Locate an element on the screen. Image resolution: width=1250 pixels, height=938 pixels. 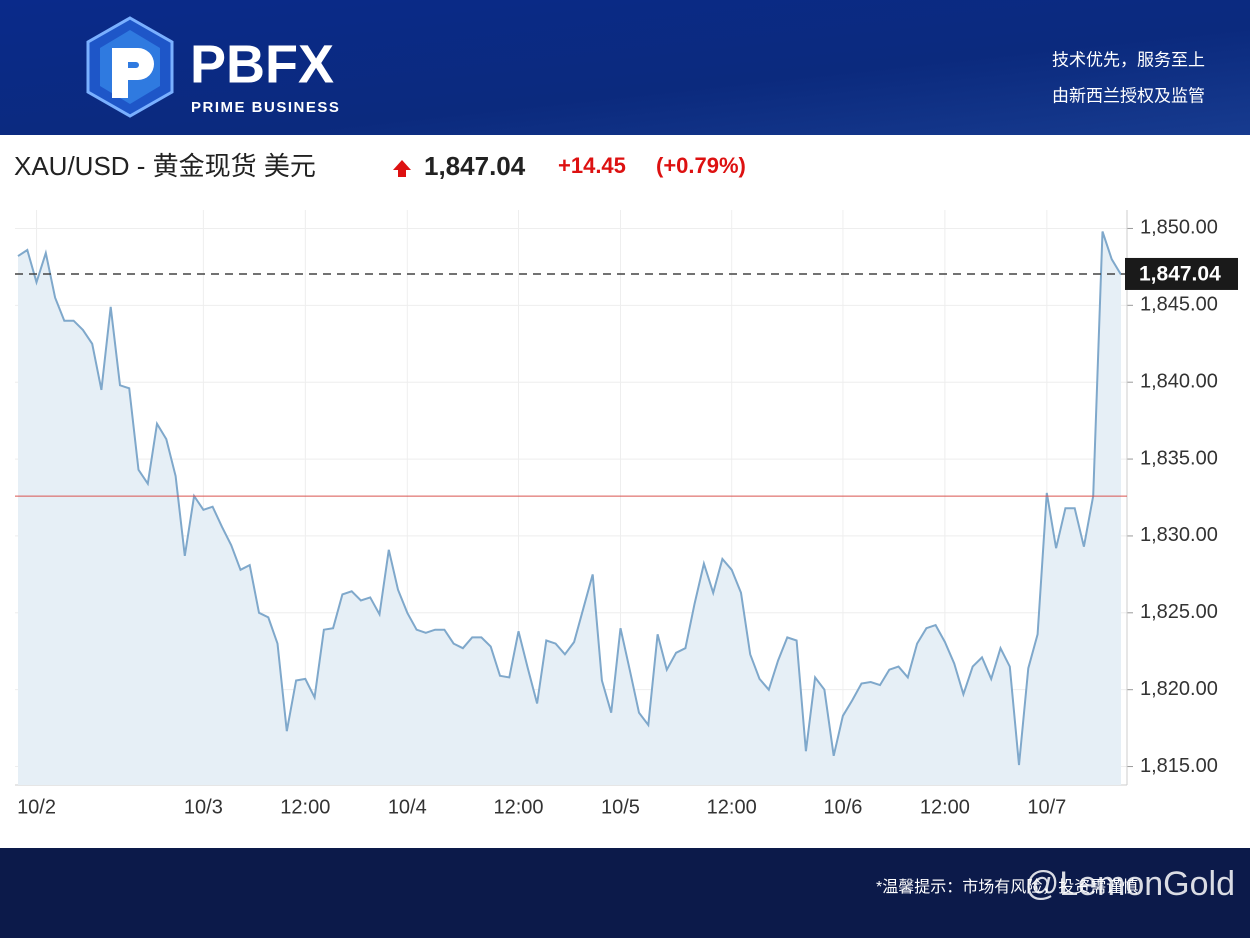
x-tick-label: 10/3 is located at coordinates (203, 807).